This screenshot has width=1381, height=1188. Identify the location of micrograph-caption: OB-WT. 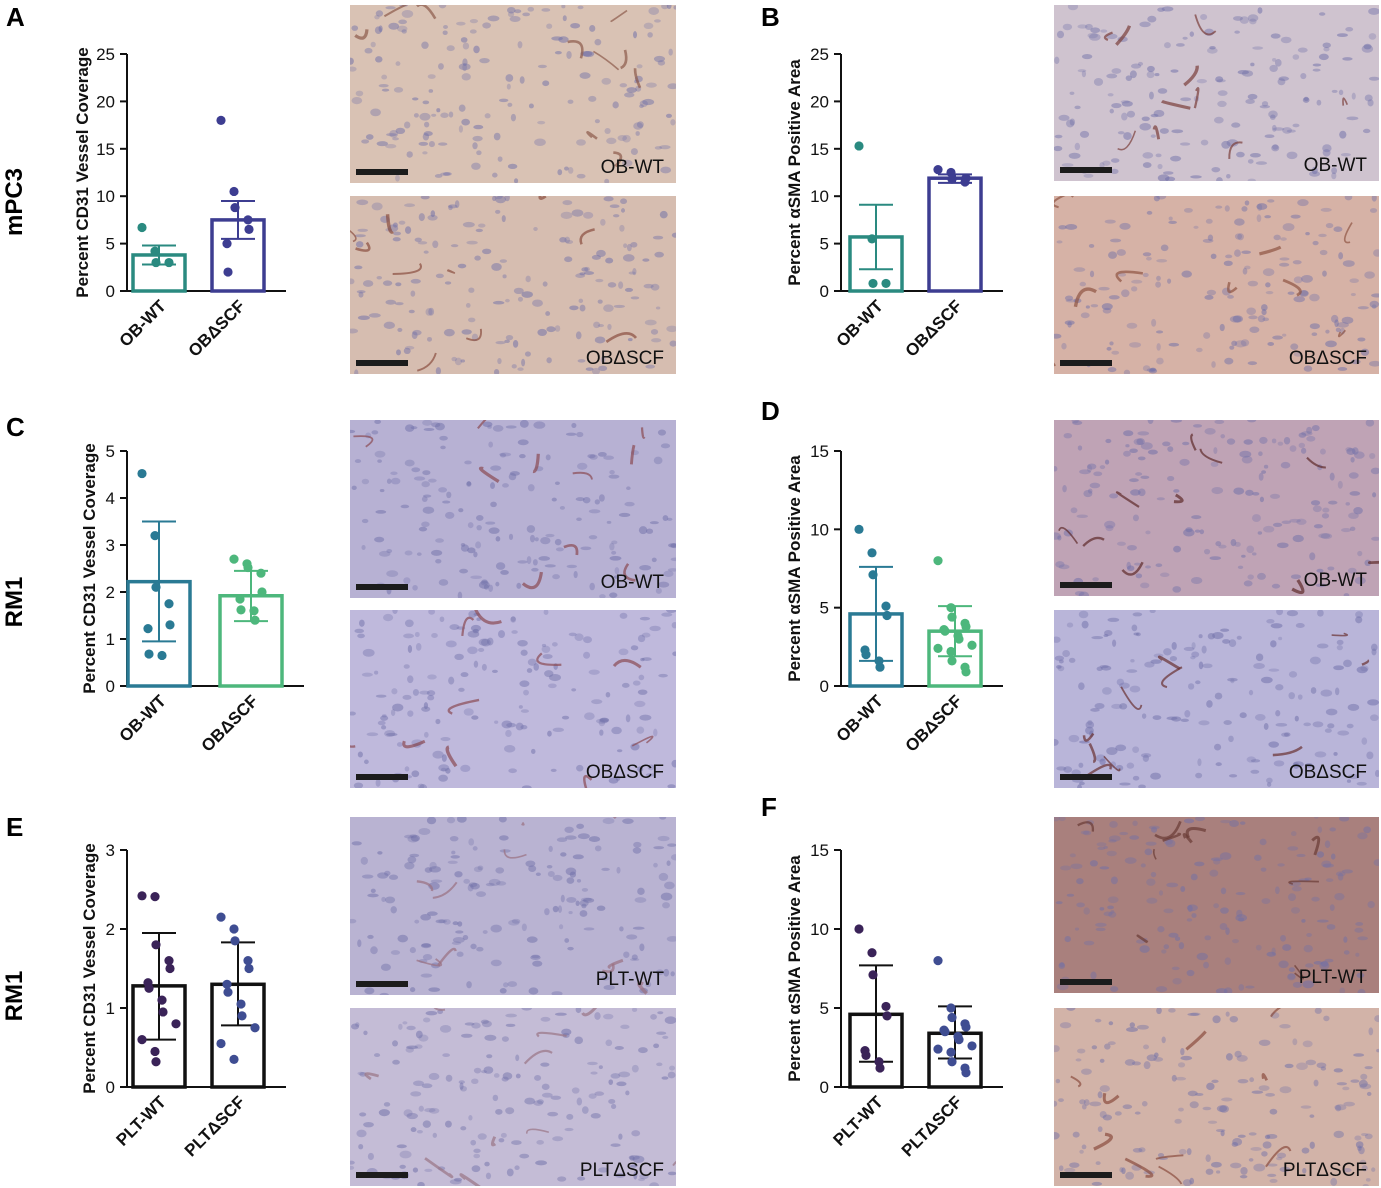
(632, 167).